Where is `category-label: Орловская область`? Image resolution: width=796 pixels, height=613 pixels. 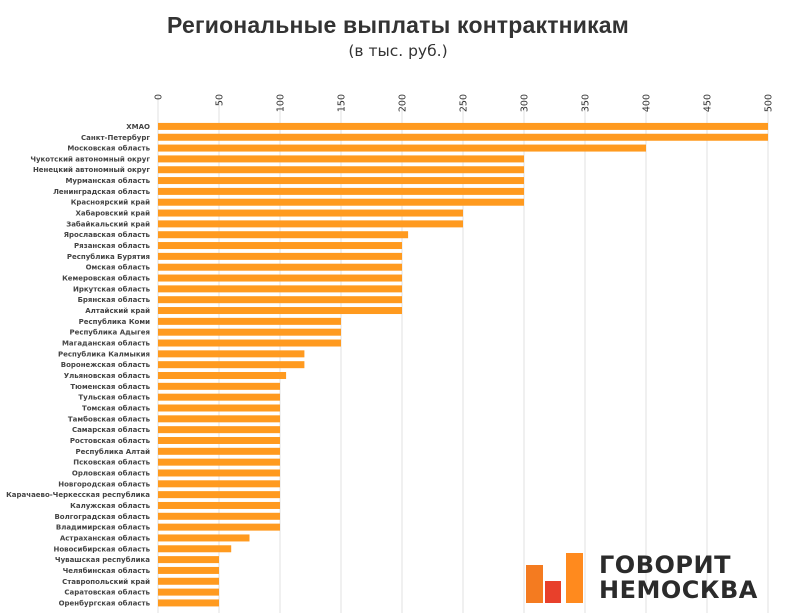 category-label: Орловская область is located at coordinates (111, 473).